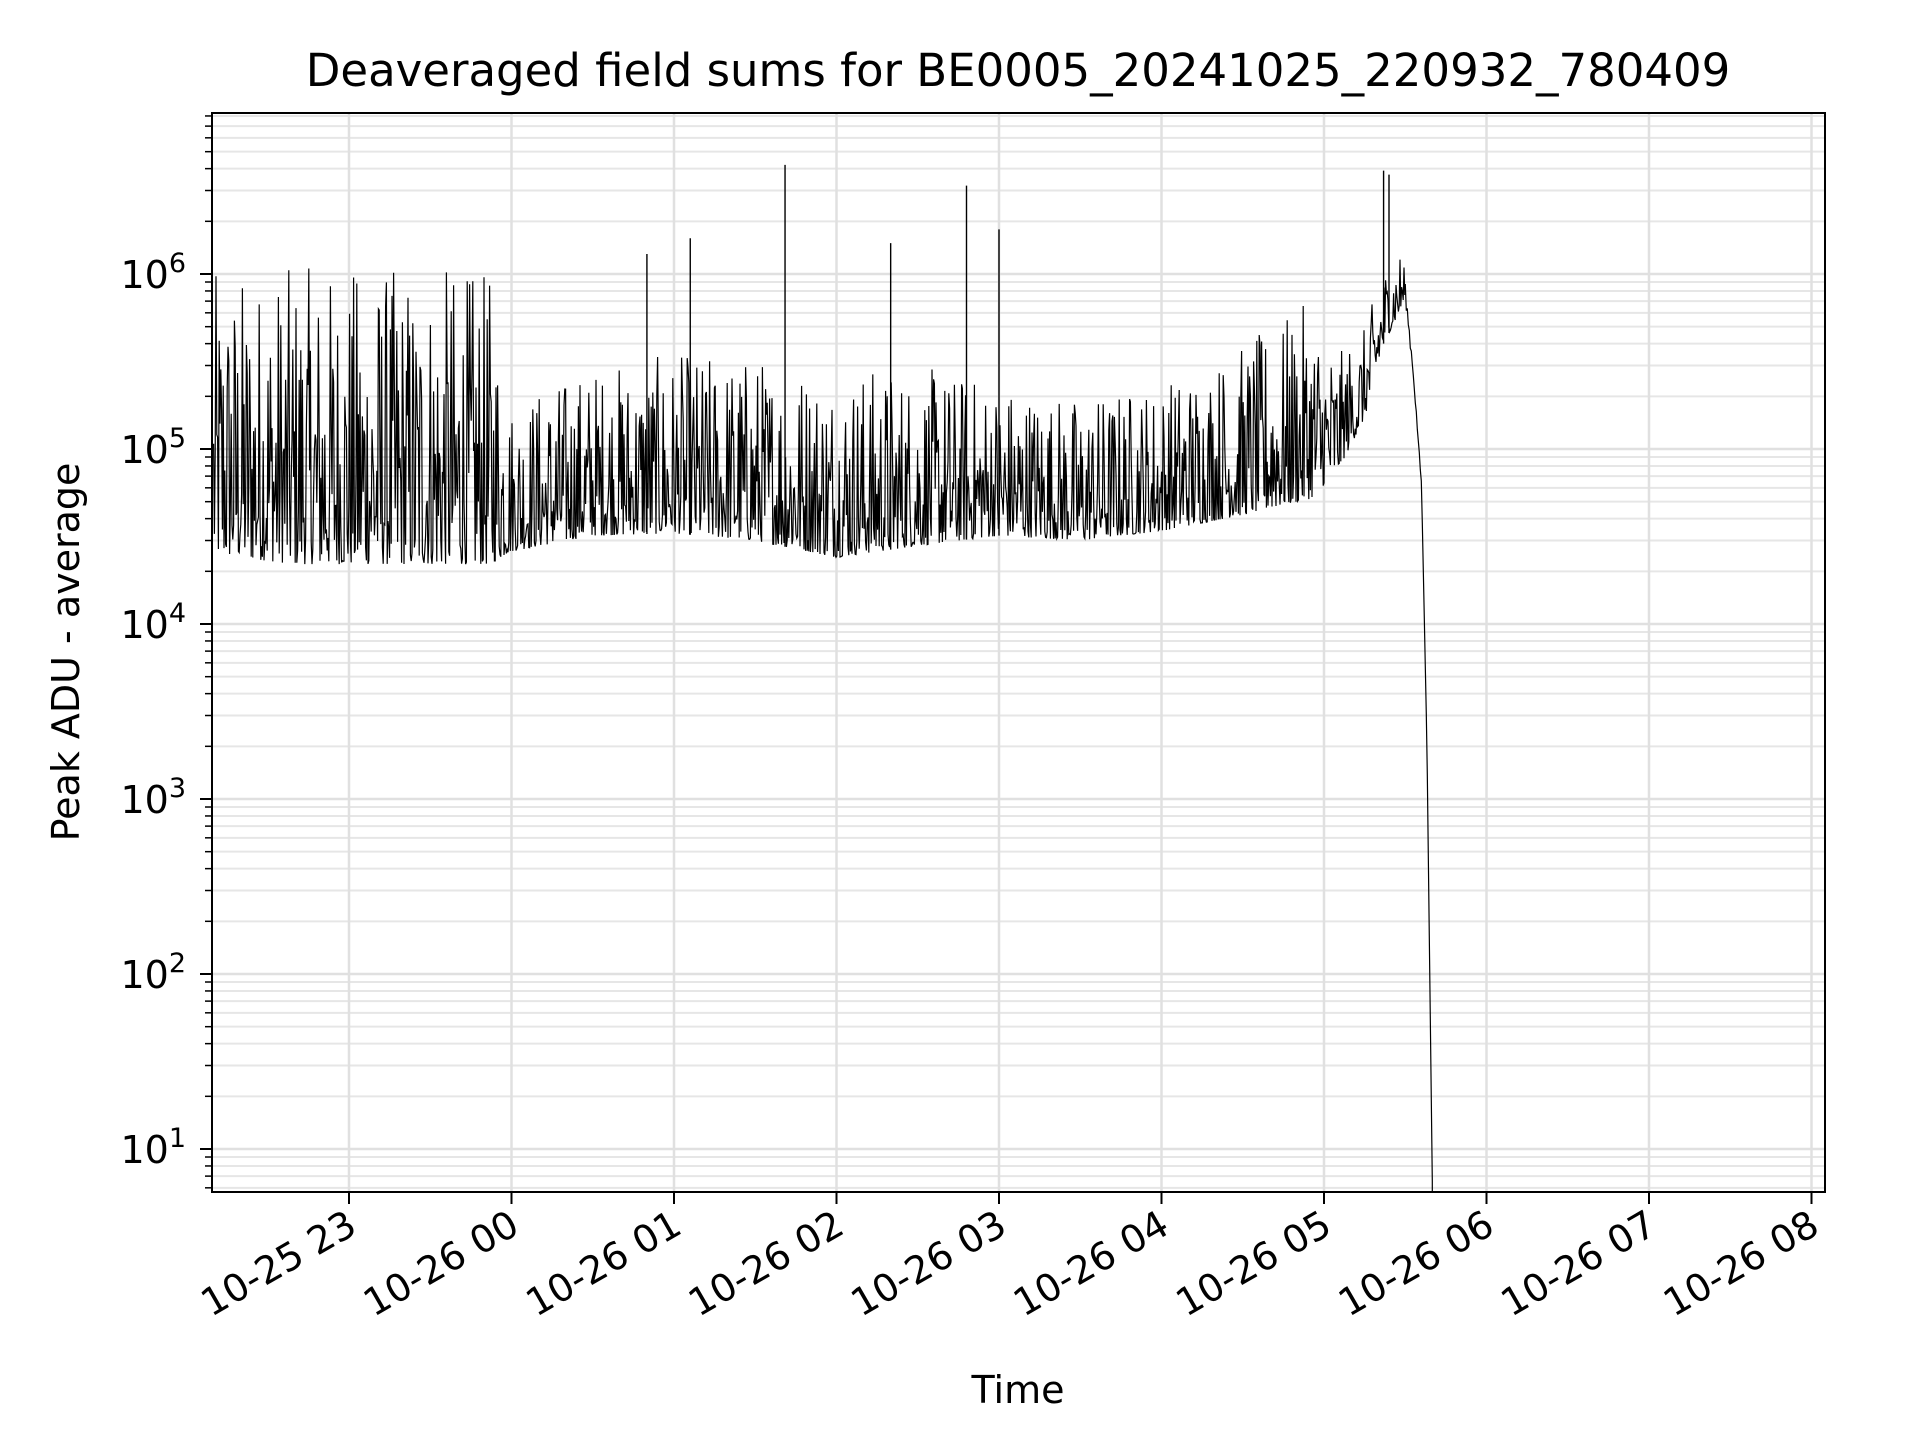  I want to click on y-tick-label: 101, so click(153, 1147).